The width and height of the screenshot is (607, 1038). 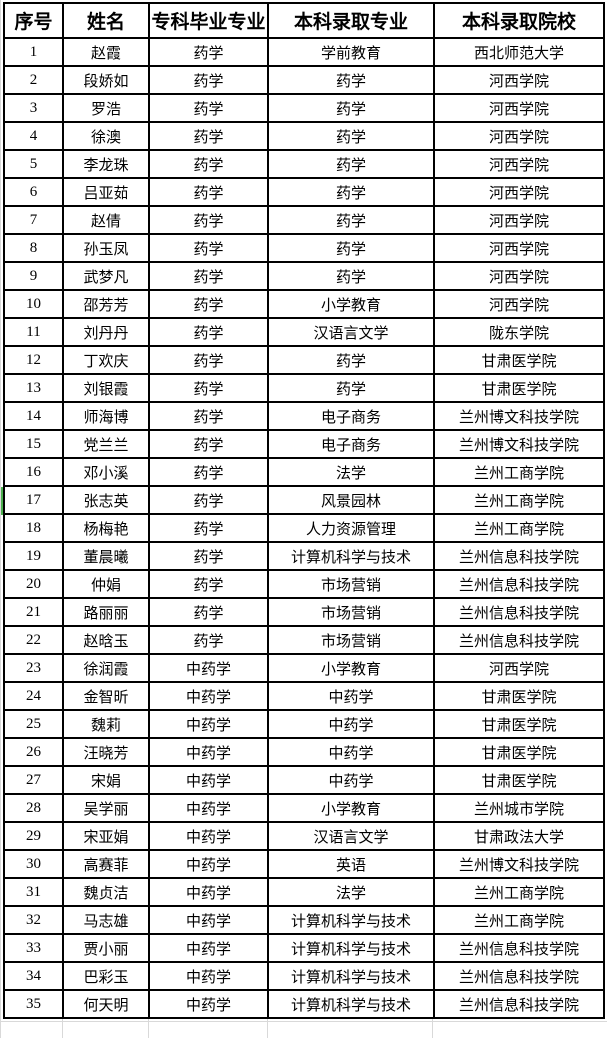 What do you see at coordinates (33, 640) in the screenshot?
I see `table-cell: 22` at bounding box center [33, 640].